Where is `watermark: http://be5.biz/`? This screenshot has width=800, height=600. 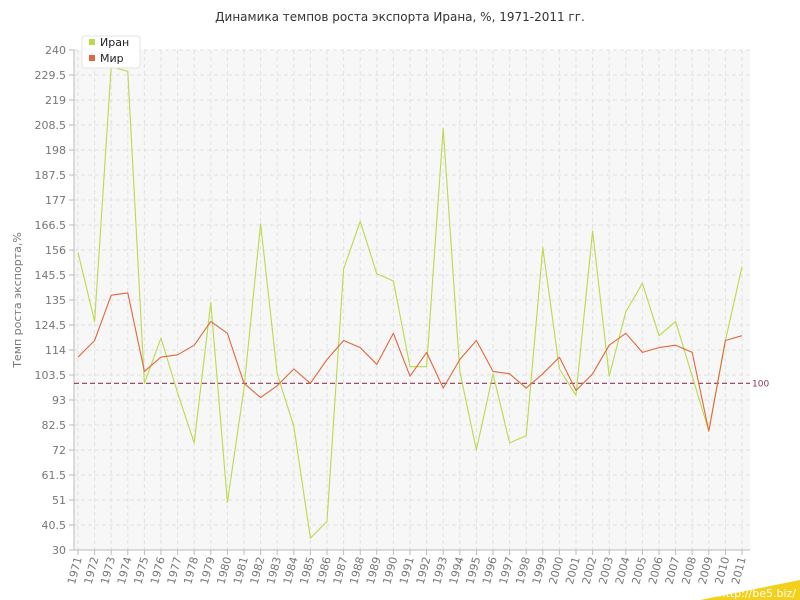 watermark: http://be5.biz/ is located at coordinates (750, 590).